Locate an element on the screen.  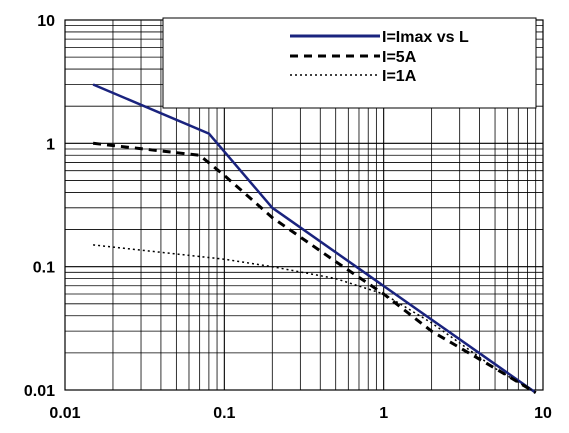
y-tick-label: 10 is located at coordinates (46, 21).